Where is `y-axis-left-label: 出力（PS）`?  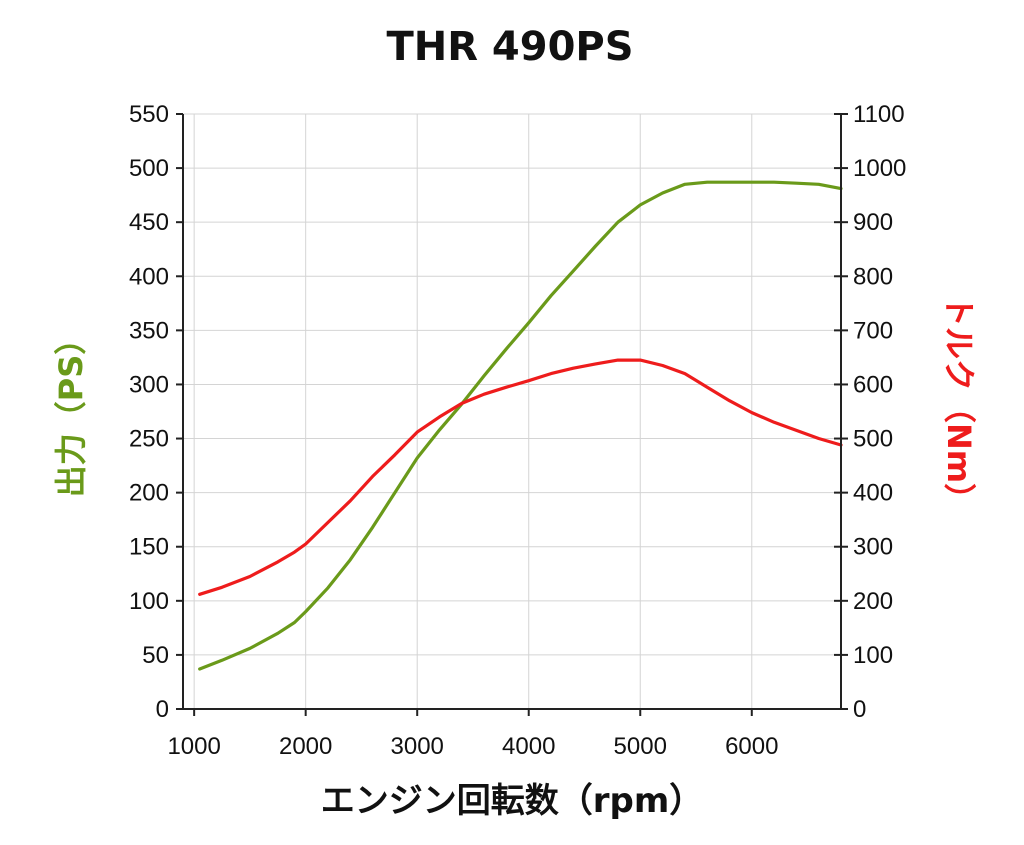 y-axis-left-label: 出力（PS） is located at coordinates (71, 410).